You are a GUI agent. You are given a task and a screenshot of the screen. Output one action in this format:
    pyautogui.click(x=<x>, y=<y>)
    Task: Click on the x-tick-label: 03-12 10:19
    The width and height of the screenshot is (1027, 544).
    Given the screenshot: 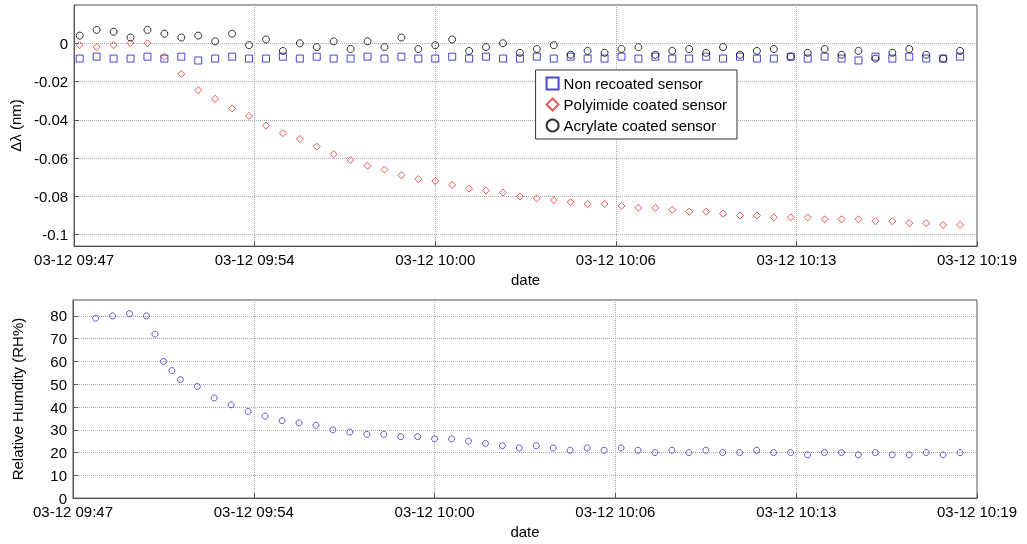 What is the action you would take?
    pyautogui.click(x=977, y=260)
    